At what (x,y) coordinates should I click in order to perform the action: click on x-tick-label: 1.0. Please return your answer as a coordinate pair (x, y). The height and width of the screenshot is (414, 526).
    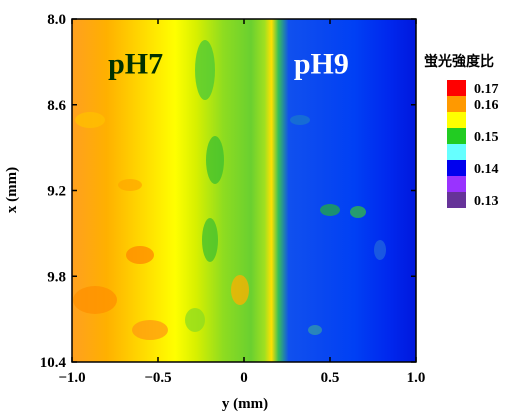
    Looking at the image, I should click on (416, 378).